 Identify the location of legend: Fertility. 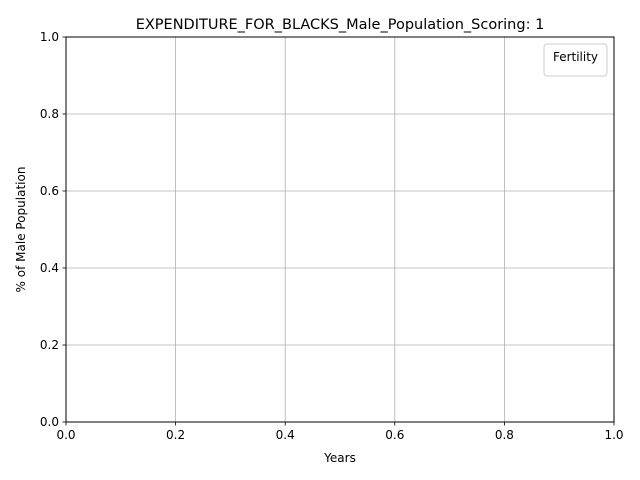
(575, 60).